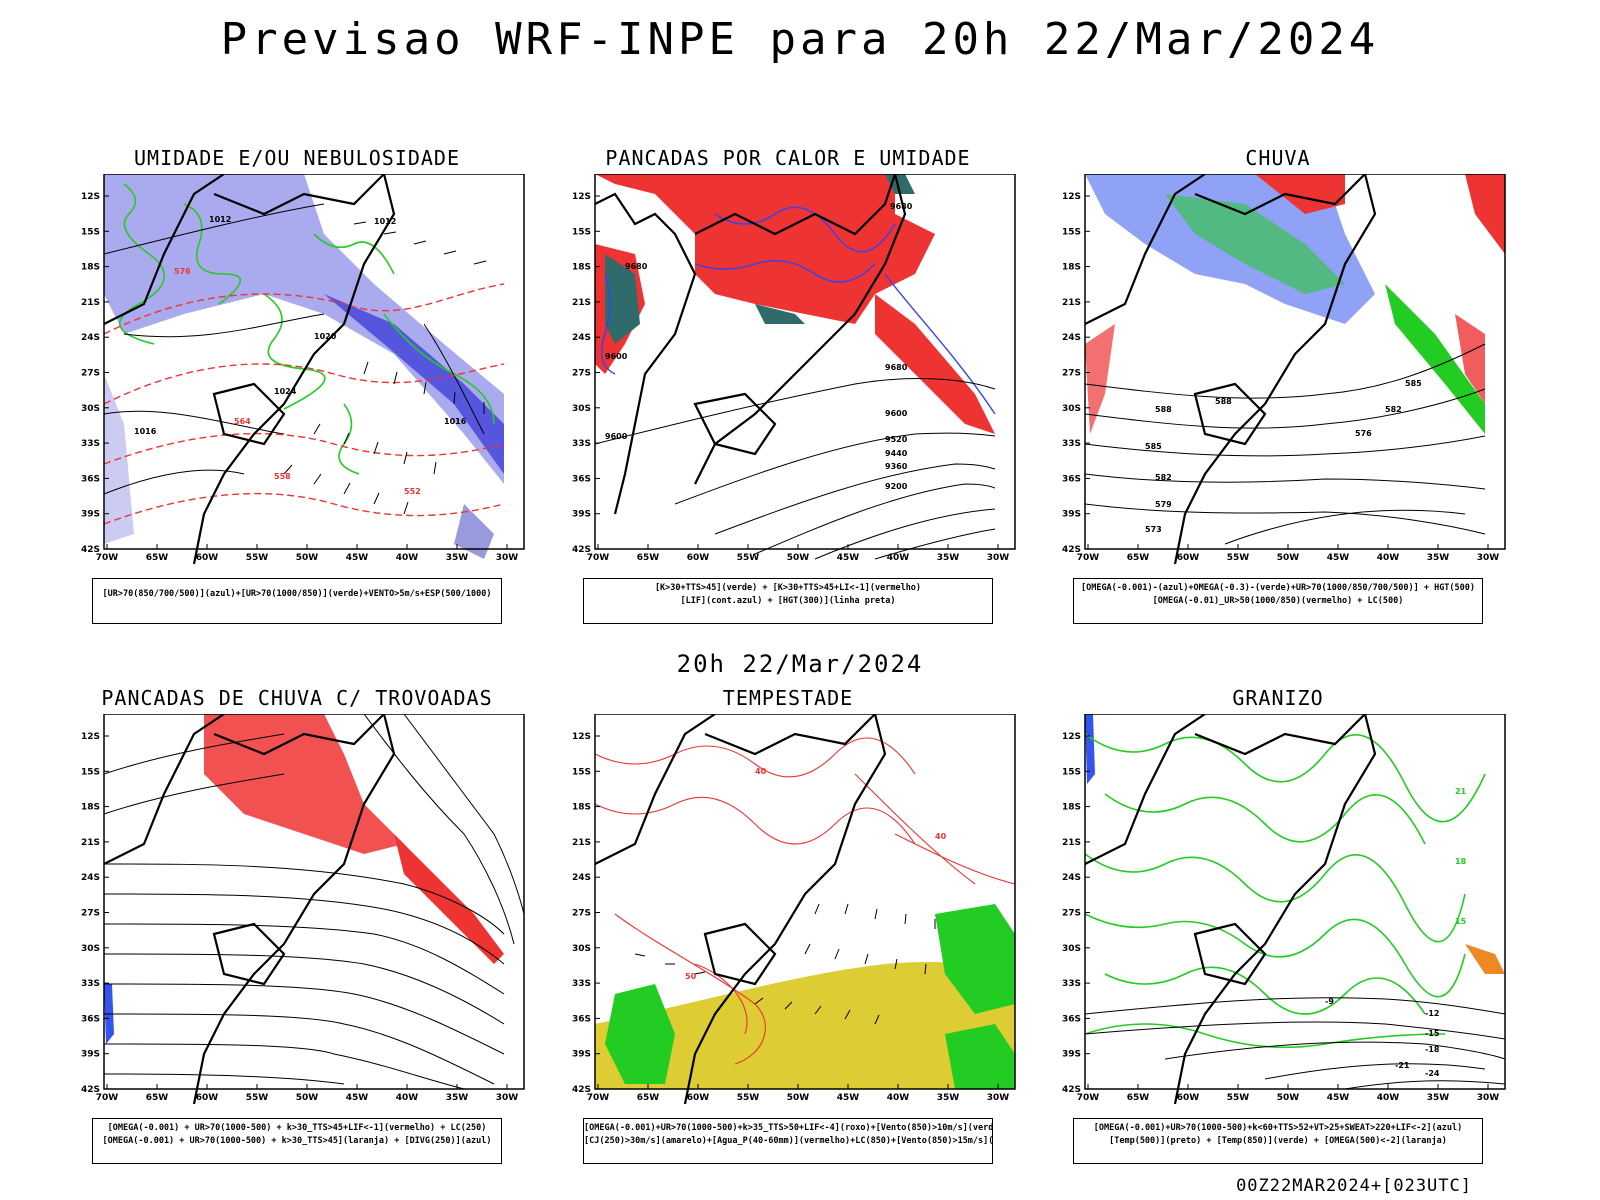 This screenshot has width=1600, height=1200. Describe the element at coordinates (1432, 1033) in the screenshot. I see `contour-label: -15` at that location.